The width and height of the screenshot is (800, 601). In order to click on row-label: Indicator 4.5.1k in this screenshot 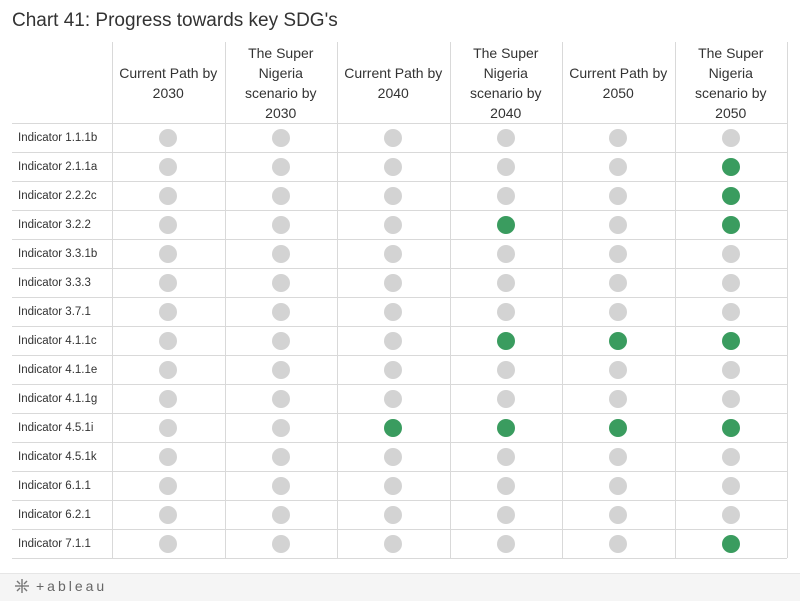, I will do `click(57, 456)`.